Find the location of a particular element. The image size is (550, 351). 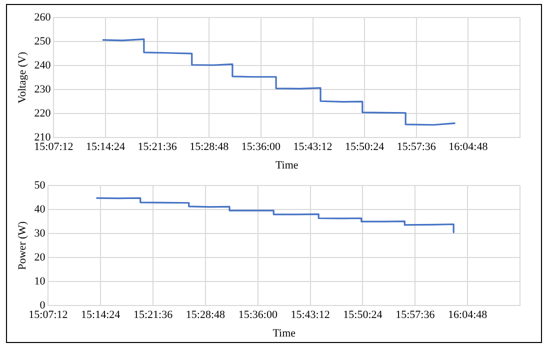

y-tick-label: 220 is located at coordinates (43, 113).